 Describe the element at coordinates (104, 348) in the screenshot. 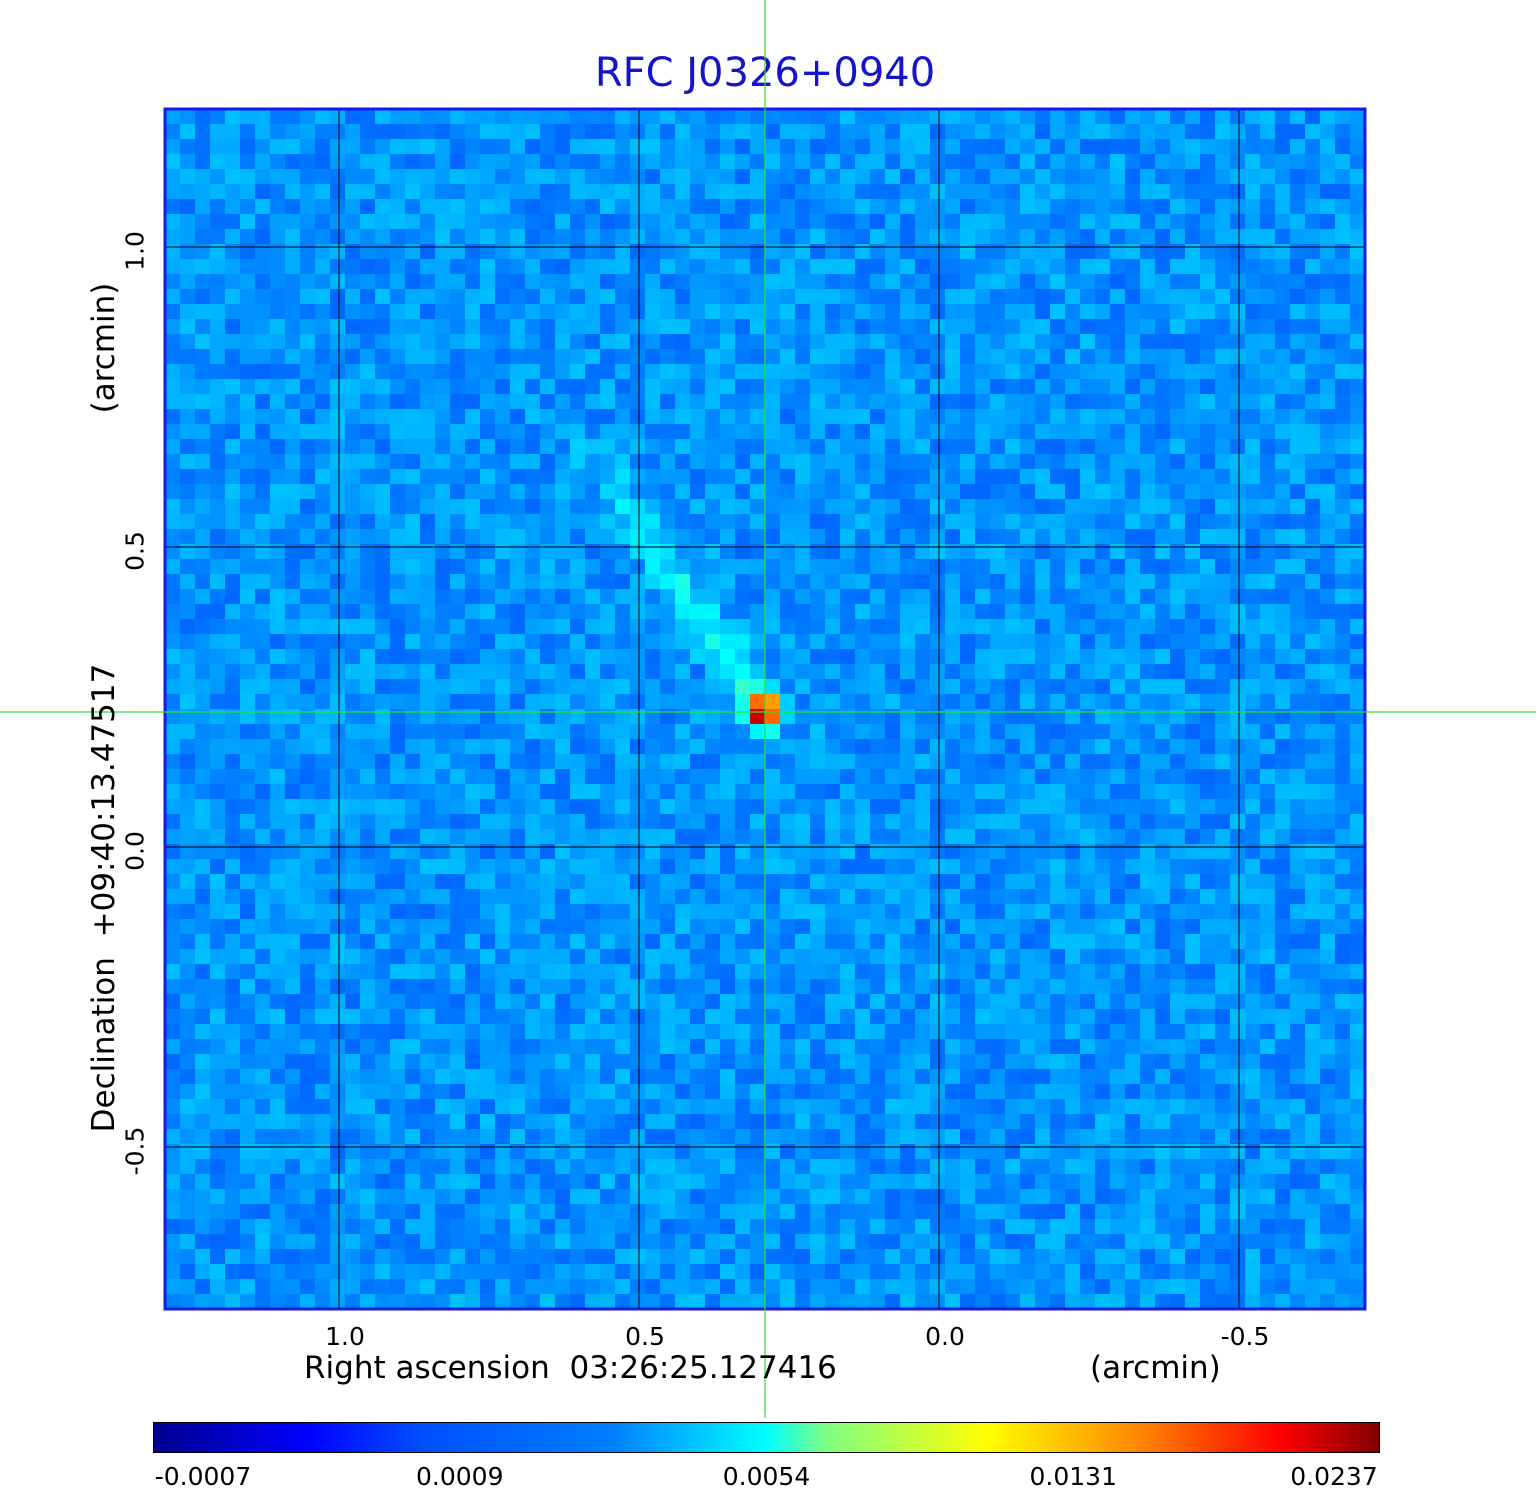

I see `y-axis-unit: (arcmin)` at that location.